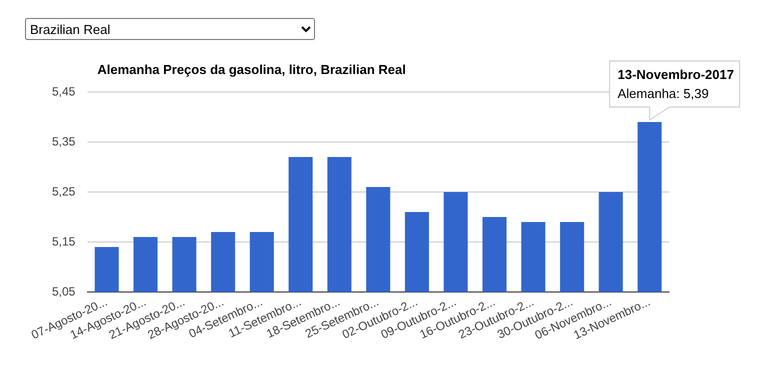 This screenshot has width=774, height=366. I want to click on y-tick-label: 5,05, so click(64, 291).